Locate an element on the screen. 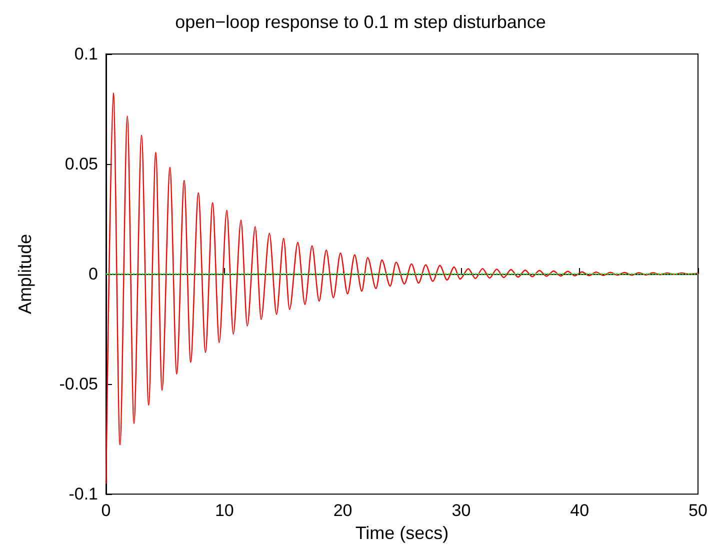 This screenshot has width=721, height=547. x-tick-label: 50 is located at coordinates (698, 510).